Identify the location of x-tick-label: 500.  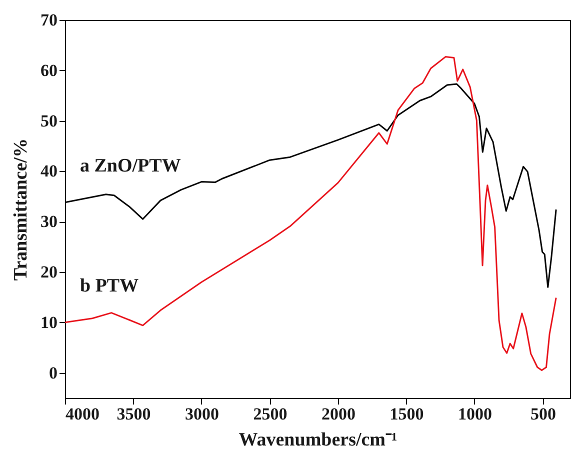
(543, 414).